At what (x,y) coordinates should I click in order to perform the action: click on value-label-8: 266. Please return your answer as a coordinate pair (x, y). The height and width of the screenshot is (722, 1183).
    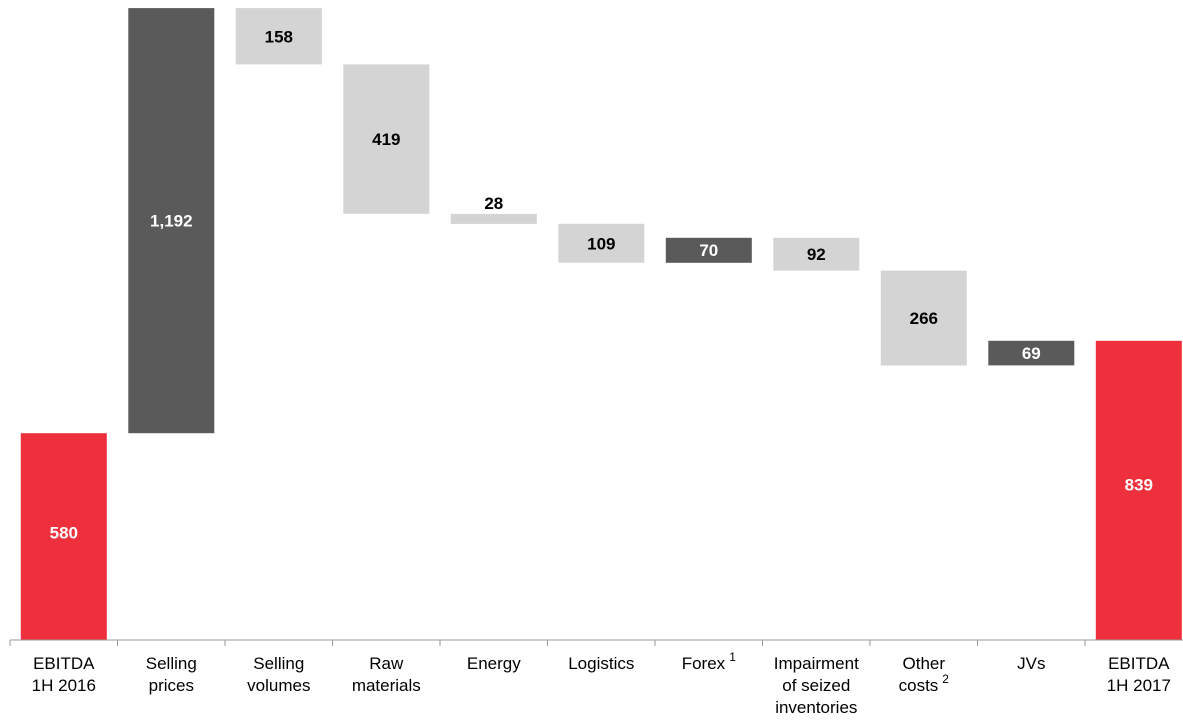
    Looking at the image, I should click on (924, 318).